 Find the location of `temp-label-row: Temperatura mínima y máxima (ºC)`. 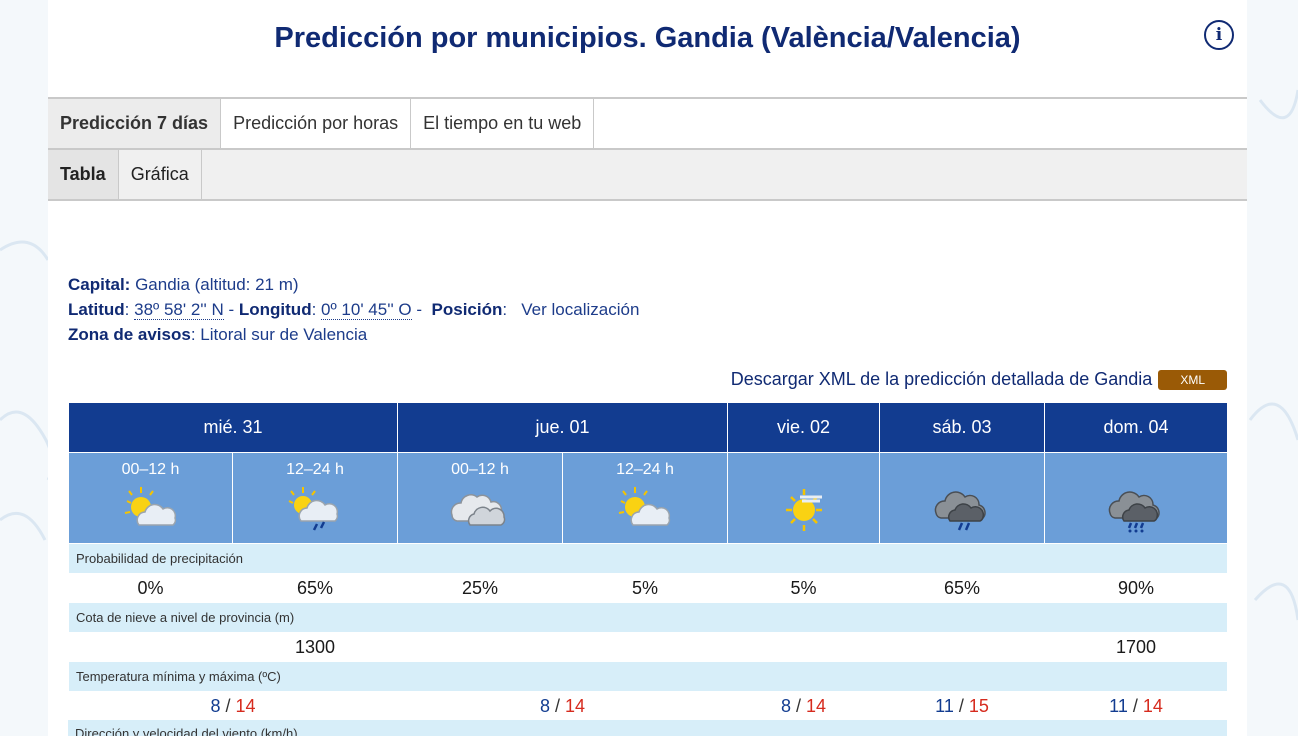

temp-label-row: Temperatura mínima y máxima (ºC) is located at coordinates (648, 676).